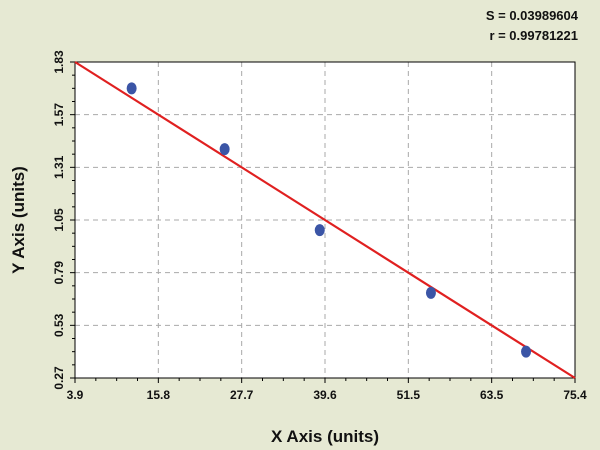 The height and width of the screenshot is (450, 600). What do you see at coordinates (59, 115) in the screenshot?
I see `y-tick-label: 1.57` at bounding box center [59, 115].